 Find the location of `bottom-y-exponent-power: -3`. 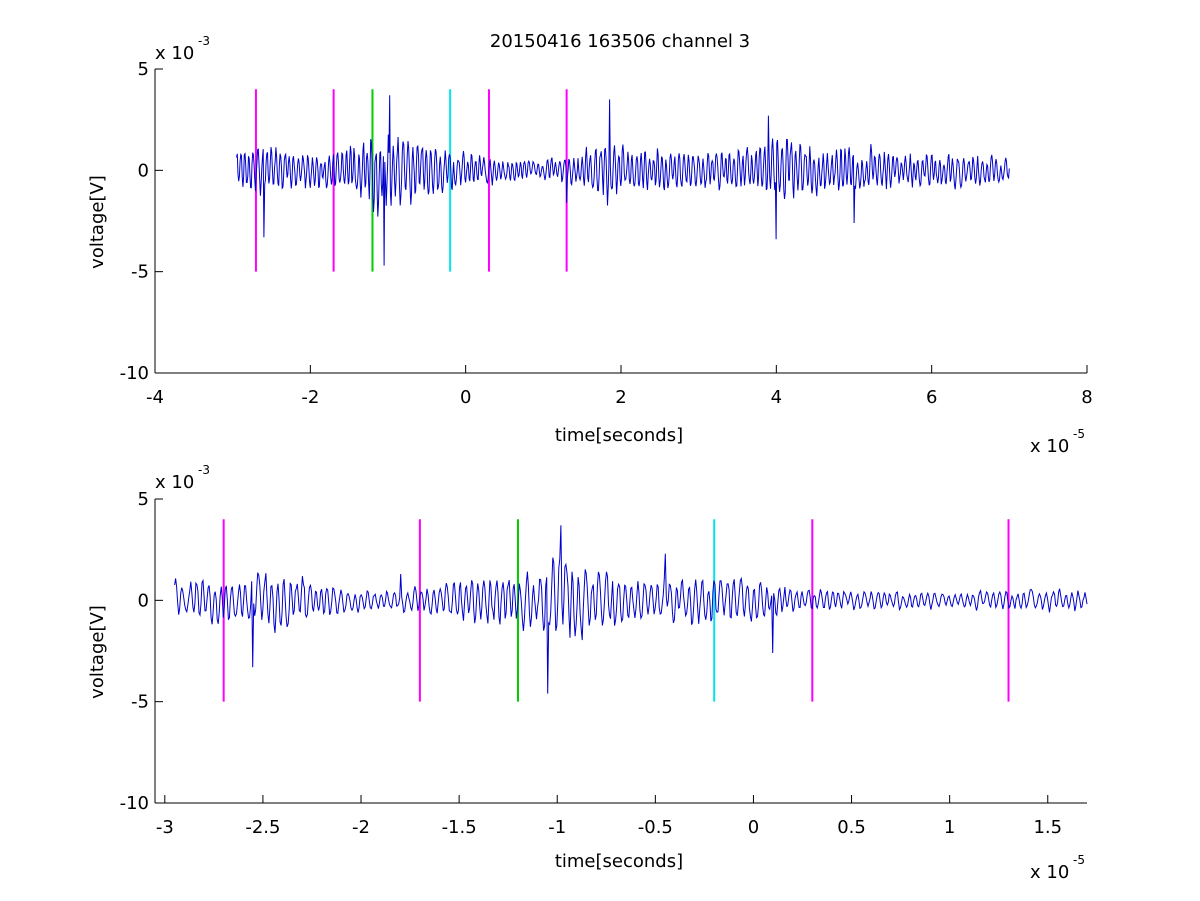

bottom-y-exponent-power: -3 is located at coordinates (204, 470).